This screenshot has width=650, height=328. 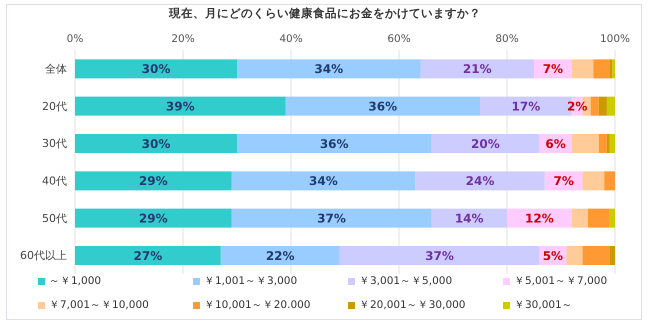 I want to click on legend-label: ￥7,001～￥10,000, so click(x=99, y=305).